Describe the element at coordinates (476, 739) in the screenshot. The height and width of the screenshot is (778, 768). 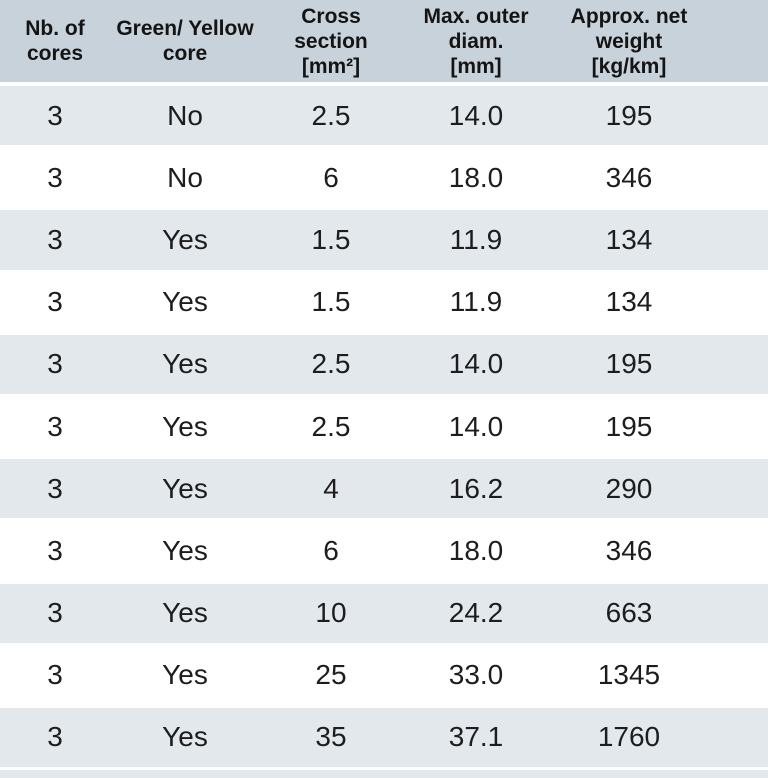
I see `cell-max-outer-diam: 37.1` at that location.